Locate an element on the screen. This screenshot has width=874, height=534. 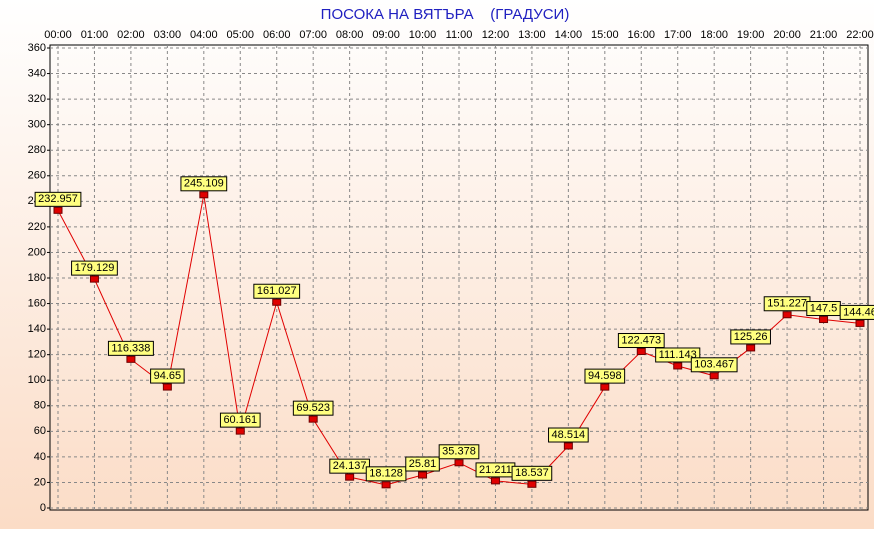
value-label: 147.5 is located at coordinates (824, 308).